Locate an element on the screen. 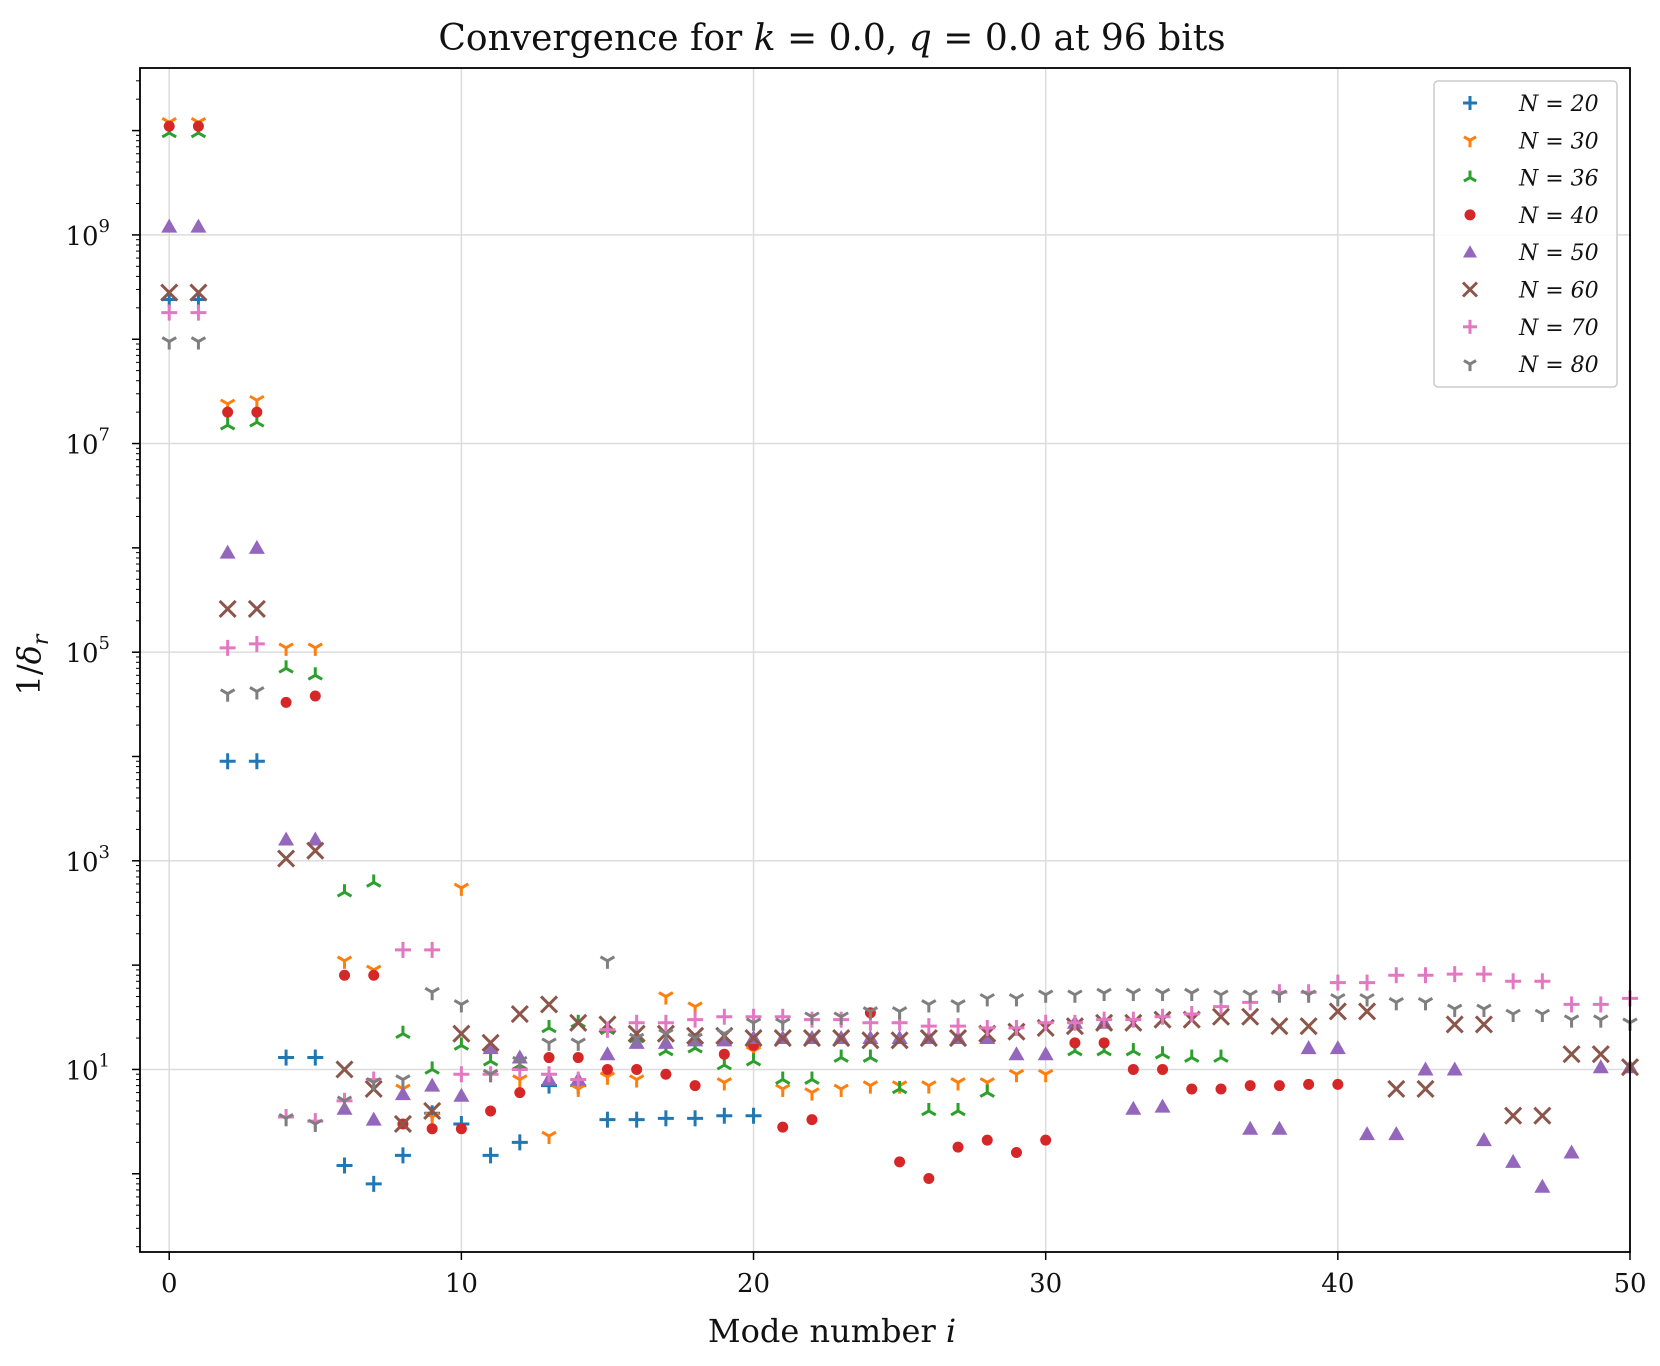 The image size is (1660, 1366). y-tick-label: 10¹ is located at coordinates (87, 1068).